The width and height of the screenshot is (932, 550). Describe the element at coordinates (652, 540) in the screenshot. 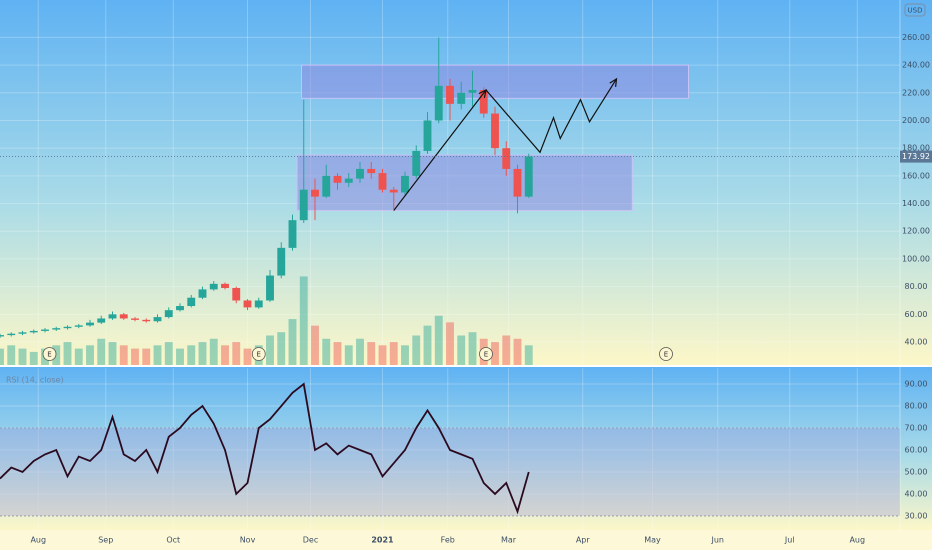

I see `x-tick-label: May` at that location.